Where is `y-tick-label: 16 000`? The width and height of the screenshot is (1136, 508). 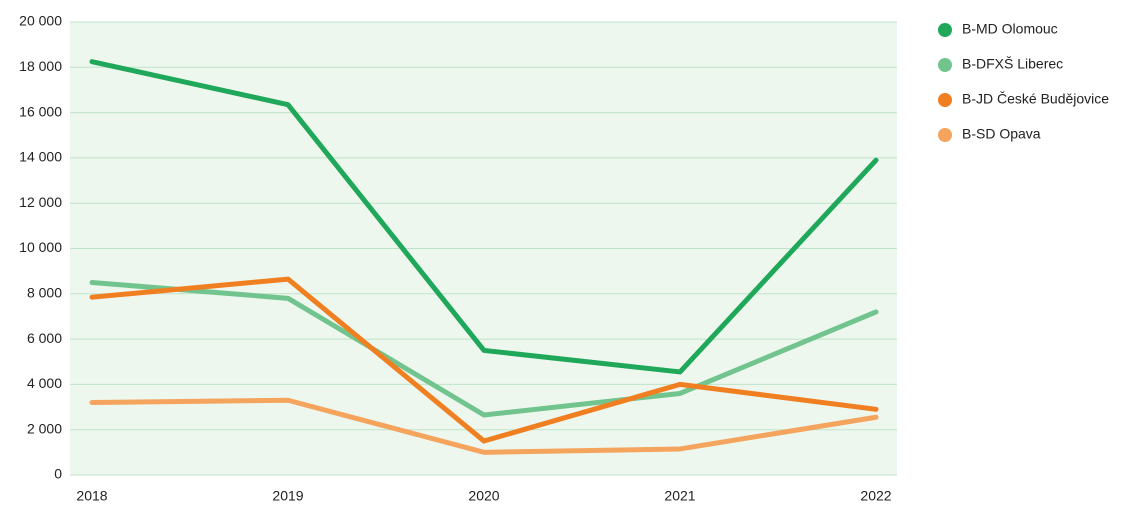 y-tick-label: 16 000 is located at coordinates (40, 111).